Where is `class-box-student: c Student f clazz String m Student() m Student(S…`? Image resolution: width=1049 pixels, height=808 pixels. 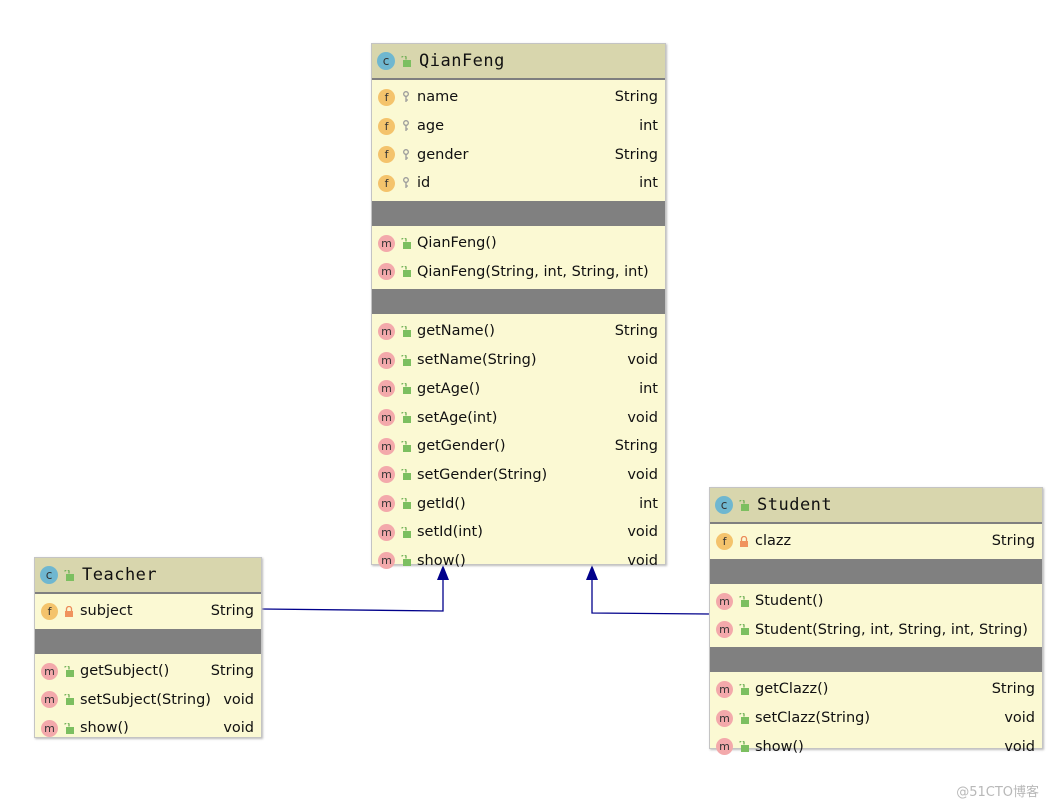 class-box-student: c Student f clazz String m Student() m Student(S… is located at coordinates (876, 621).